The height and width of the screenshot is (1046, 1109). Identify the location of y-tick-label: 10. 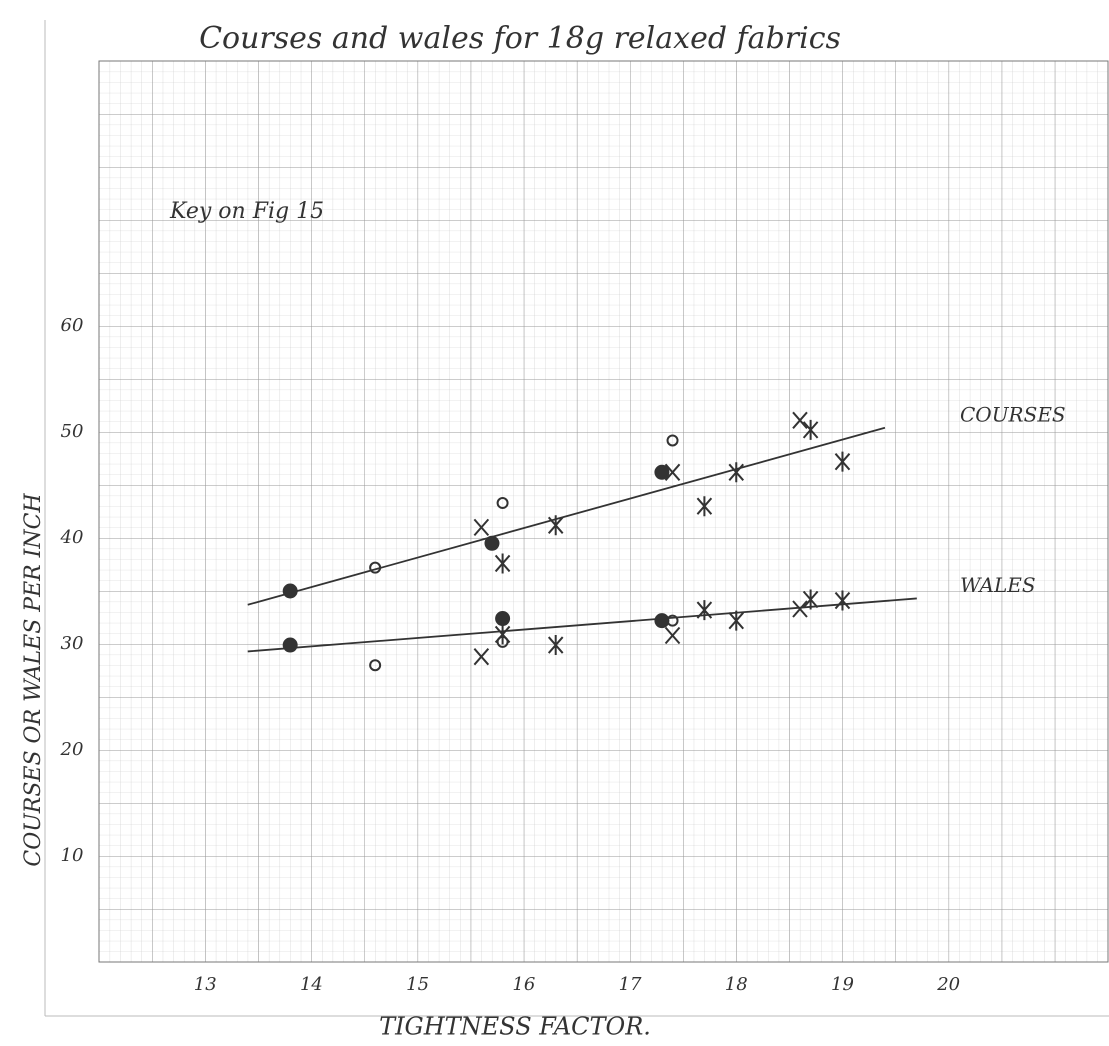
(72, 855).